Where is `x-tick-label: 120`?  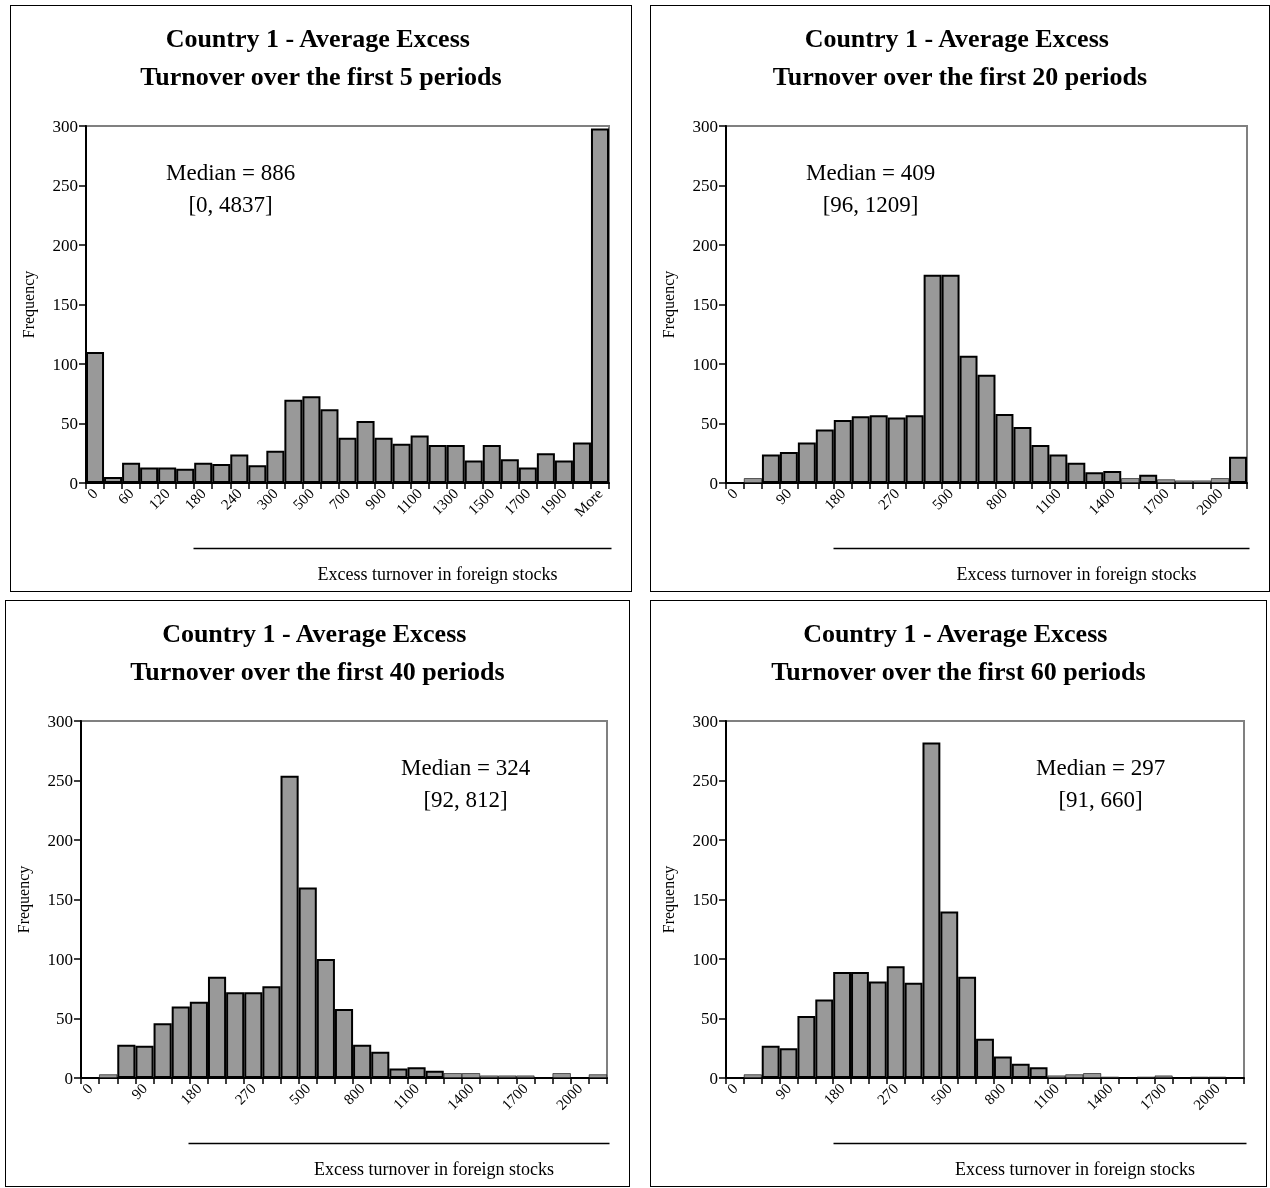 x-tick-label: 120 is located at coordinates (159, 499).